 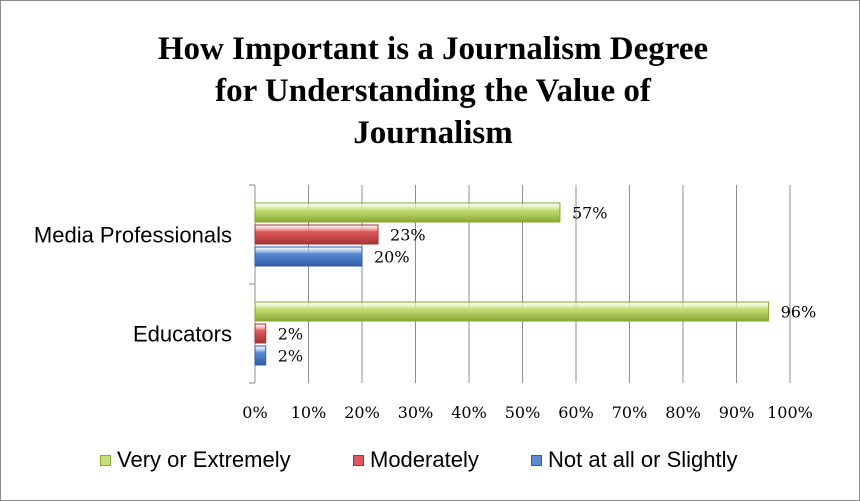 What do you see at coordinates (433, 133) in the screenshot?
I see `chart-title-line-3: Journalism` at bounding box center [433, 133].